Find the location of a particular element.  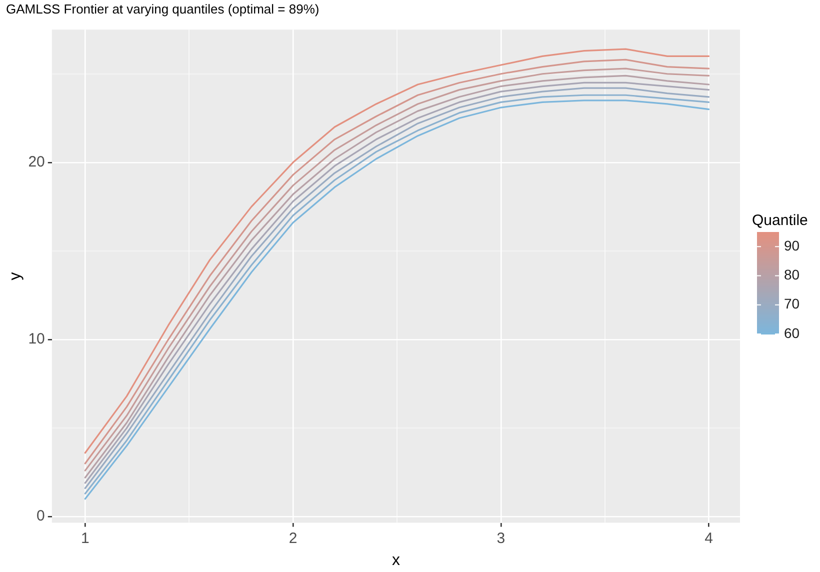

color-bar-label: 70 is located at coordinates (792, 304).